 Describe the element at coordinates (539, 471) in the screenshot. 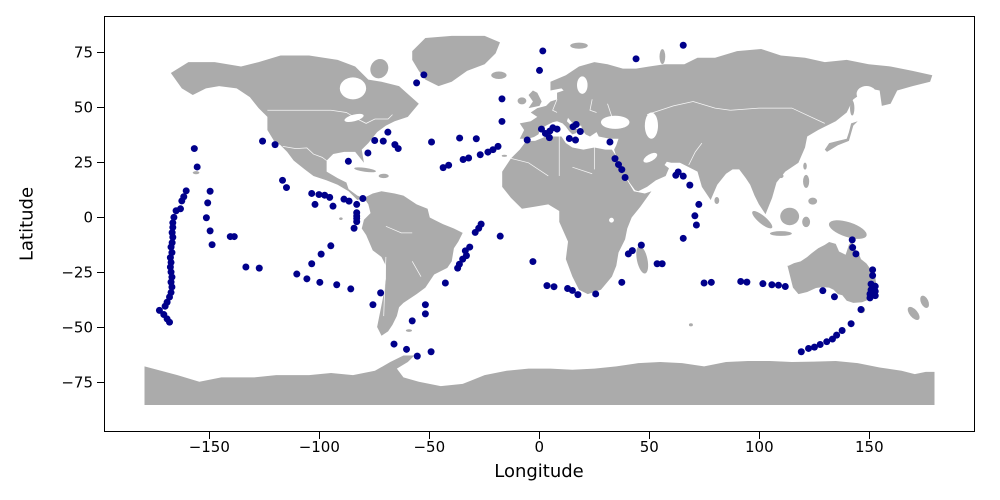

I see `x-axis-label: Longitude` at that location.